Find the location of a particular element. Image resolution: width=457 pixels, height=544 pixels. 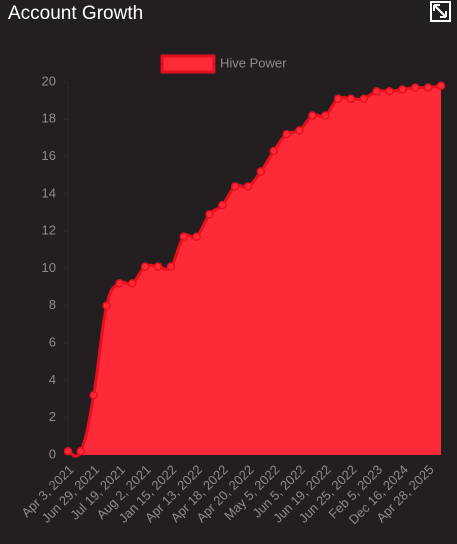

expand-button is located at coordinates (440, 11).